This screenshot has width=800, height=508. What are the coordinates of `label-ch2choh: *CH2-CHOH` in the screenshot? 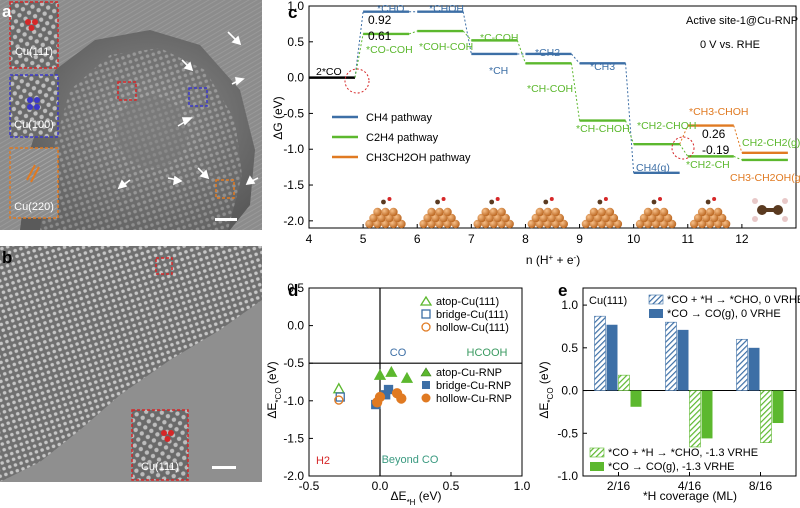 It's located at (667, 126).